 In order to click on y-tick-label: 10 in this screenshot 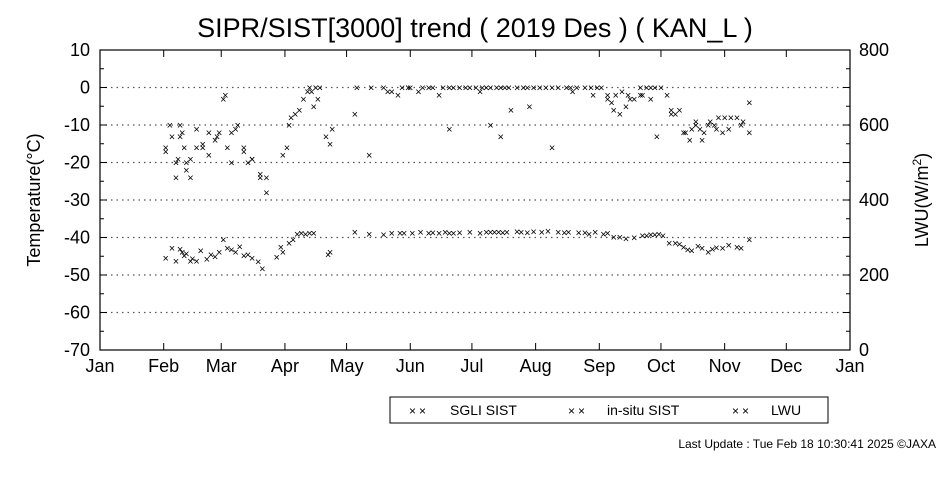, I will do `click(80, 50)`.